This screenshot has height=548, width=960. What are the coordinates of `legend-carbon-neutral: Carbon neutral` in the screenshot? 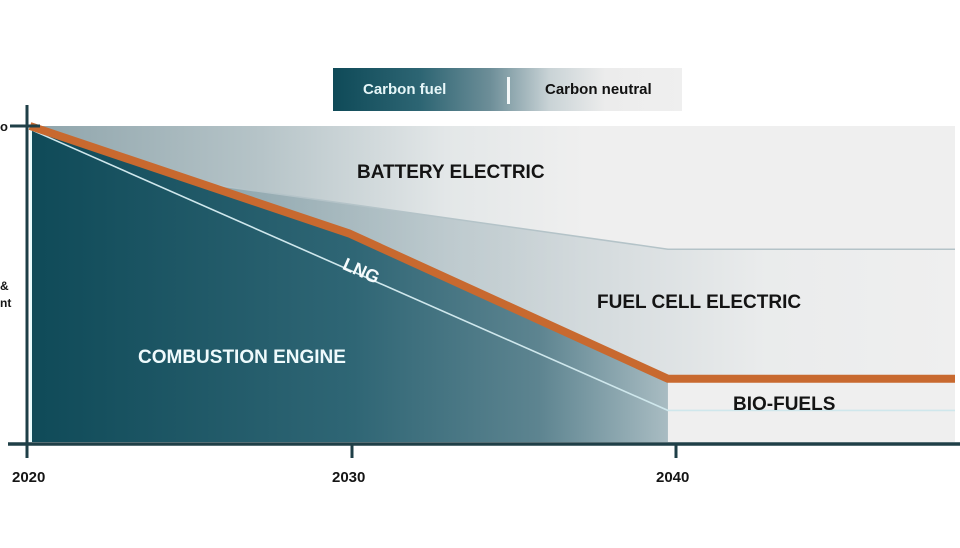 It's located at (598, 89).